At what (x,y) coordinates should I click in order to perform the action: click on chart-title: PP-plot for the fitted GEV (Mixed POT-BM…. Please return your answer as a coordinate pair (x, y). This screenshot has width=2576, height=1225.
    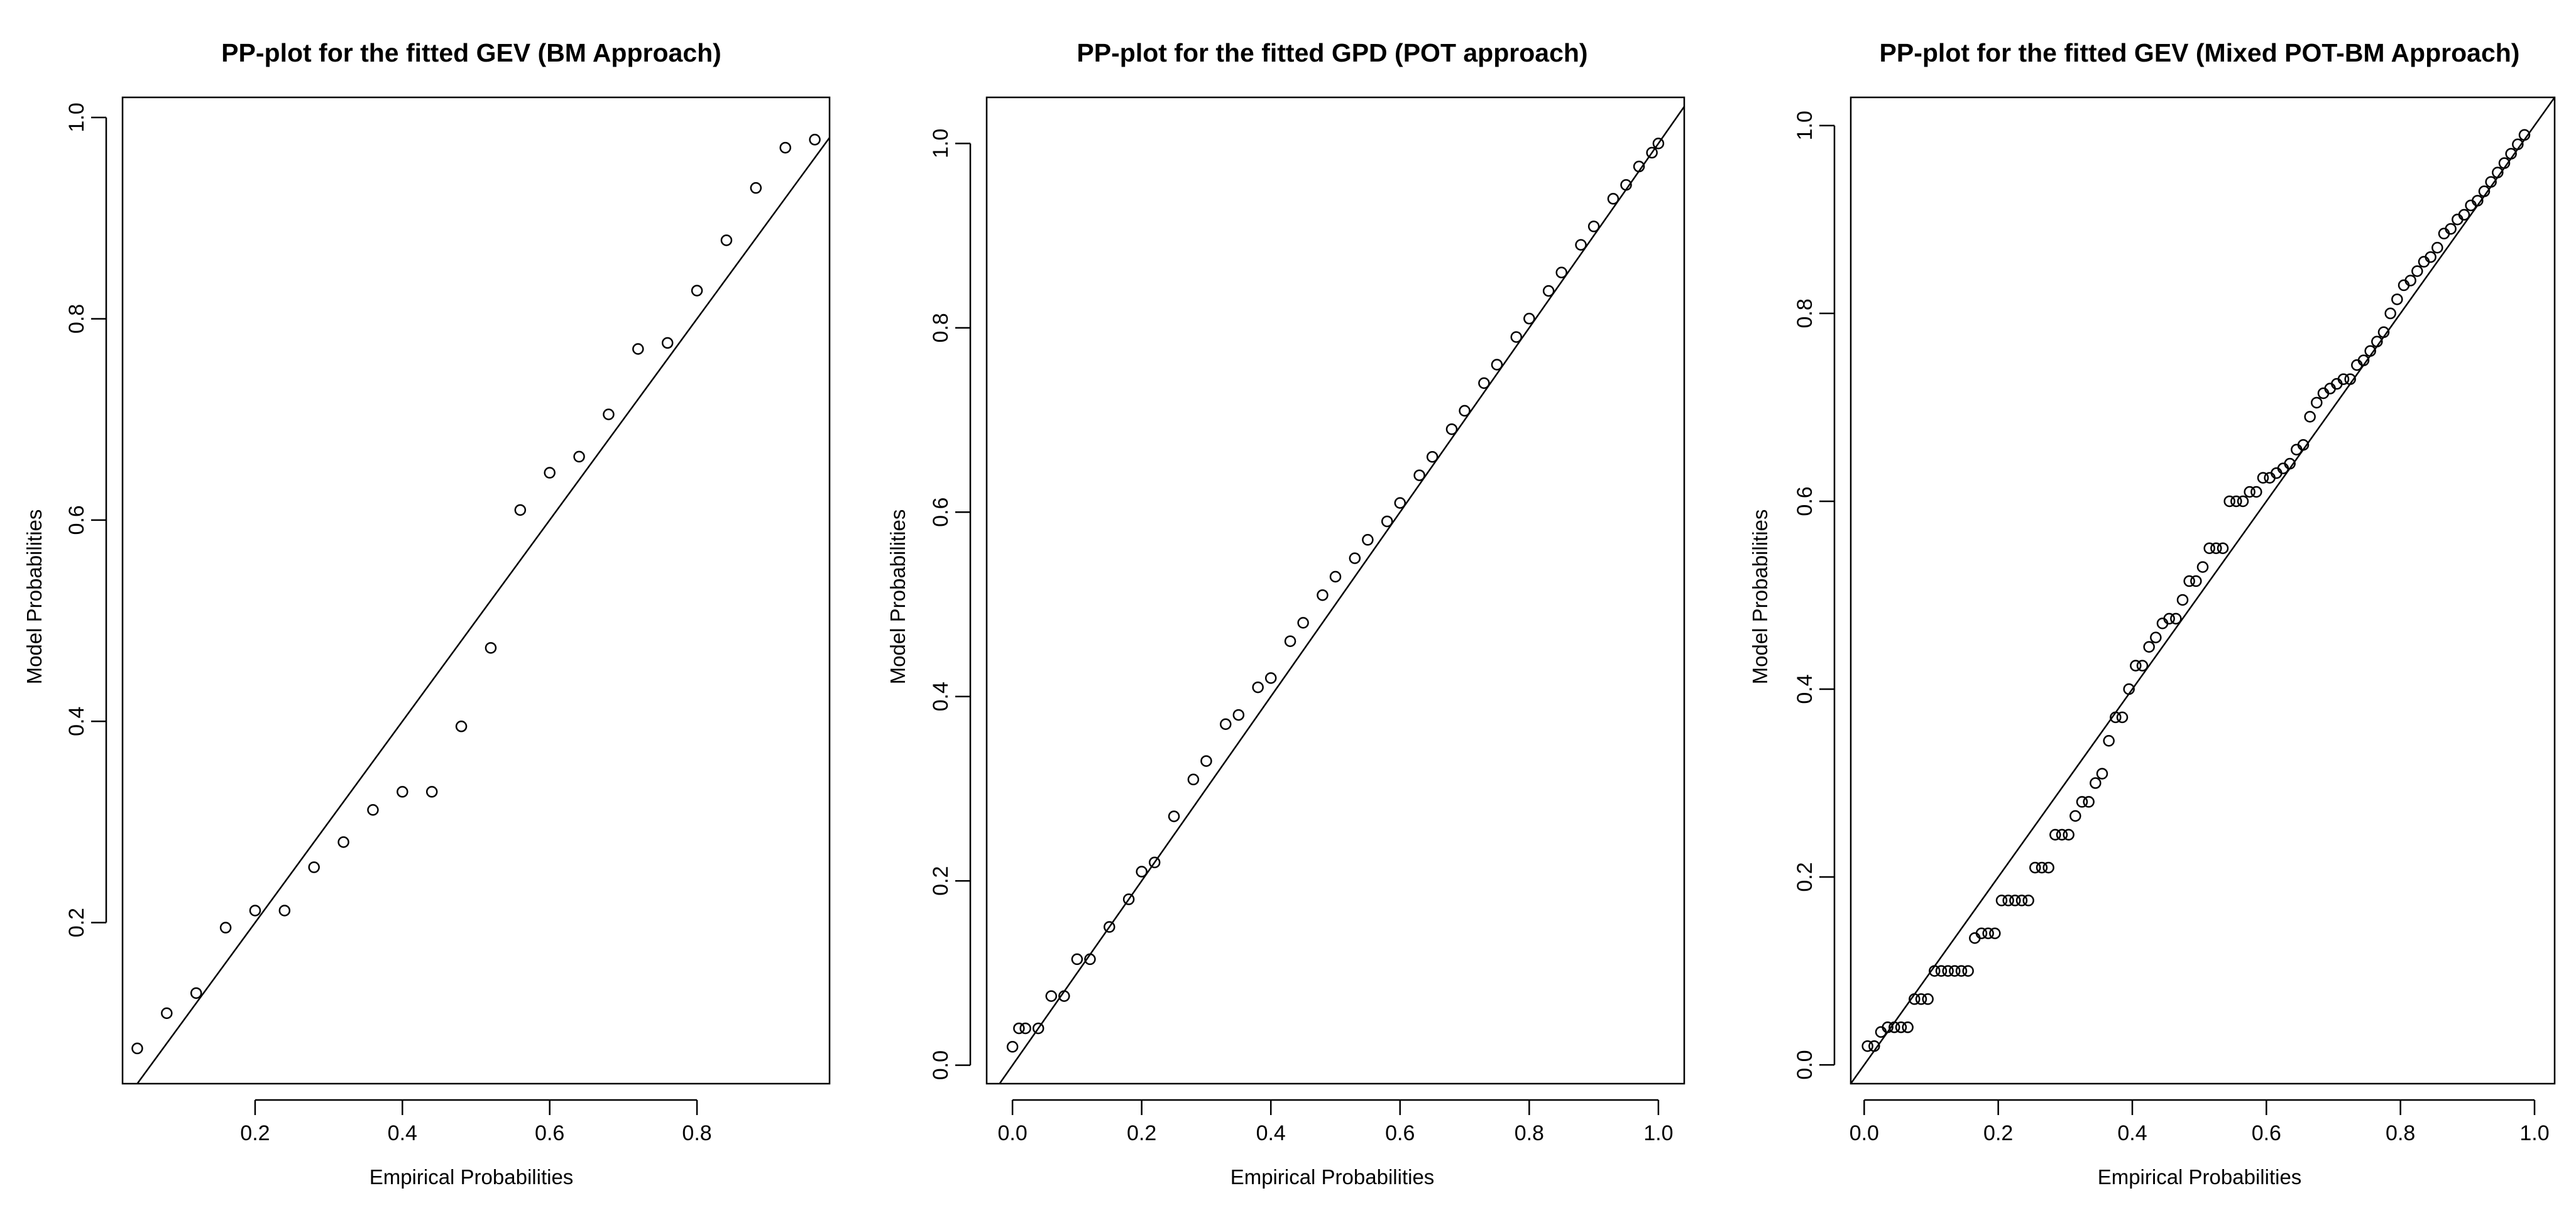
    Looking at the image, I should click on (2200, 52).